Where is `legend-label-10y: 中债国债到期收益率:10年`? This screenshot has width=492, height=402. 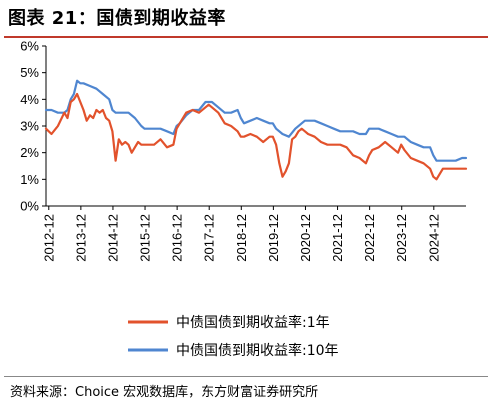
legend-label-10y: 中债国债到期收益率:10年 is located at coordinates (257, 350).